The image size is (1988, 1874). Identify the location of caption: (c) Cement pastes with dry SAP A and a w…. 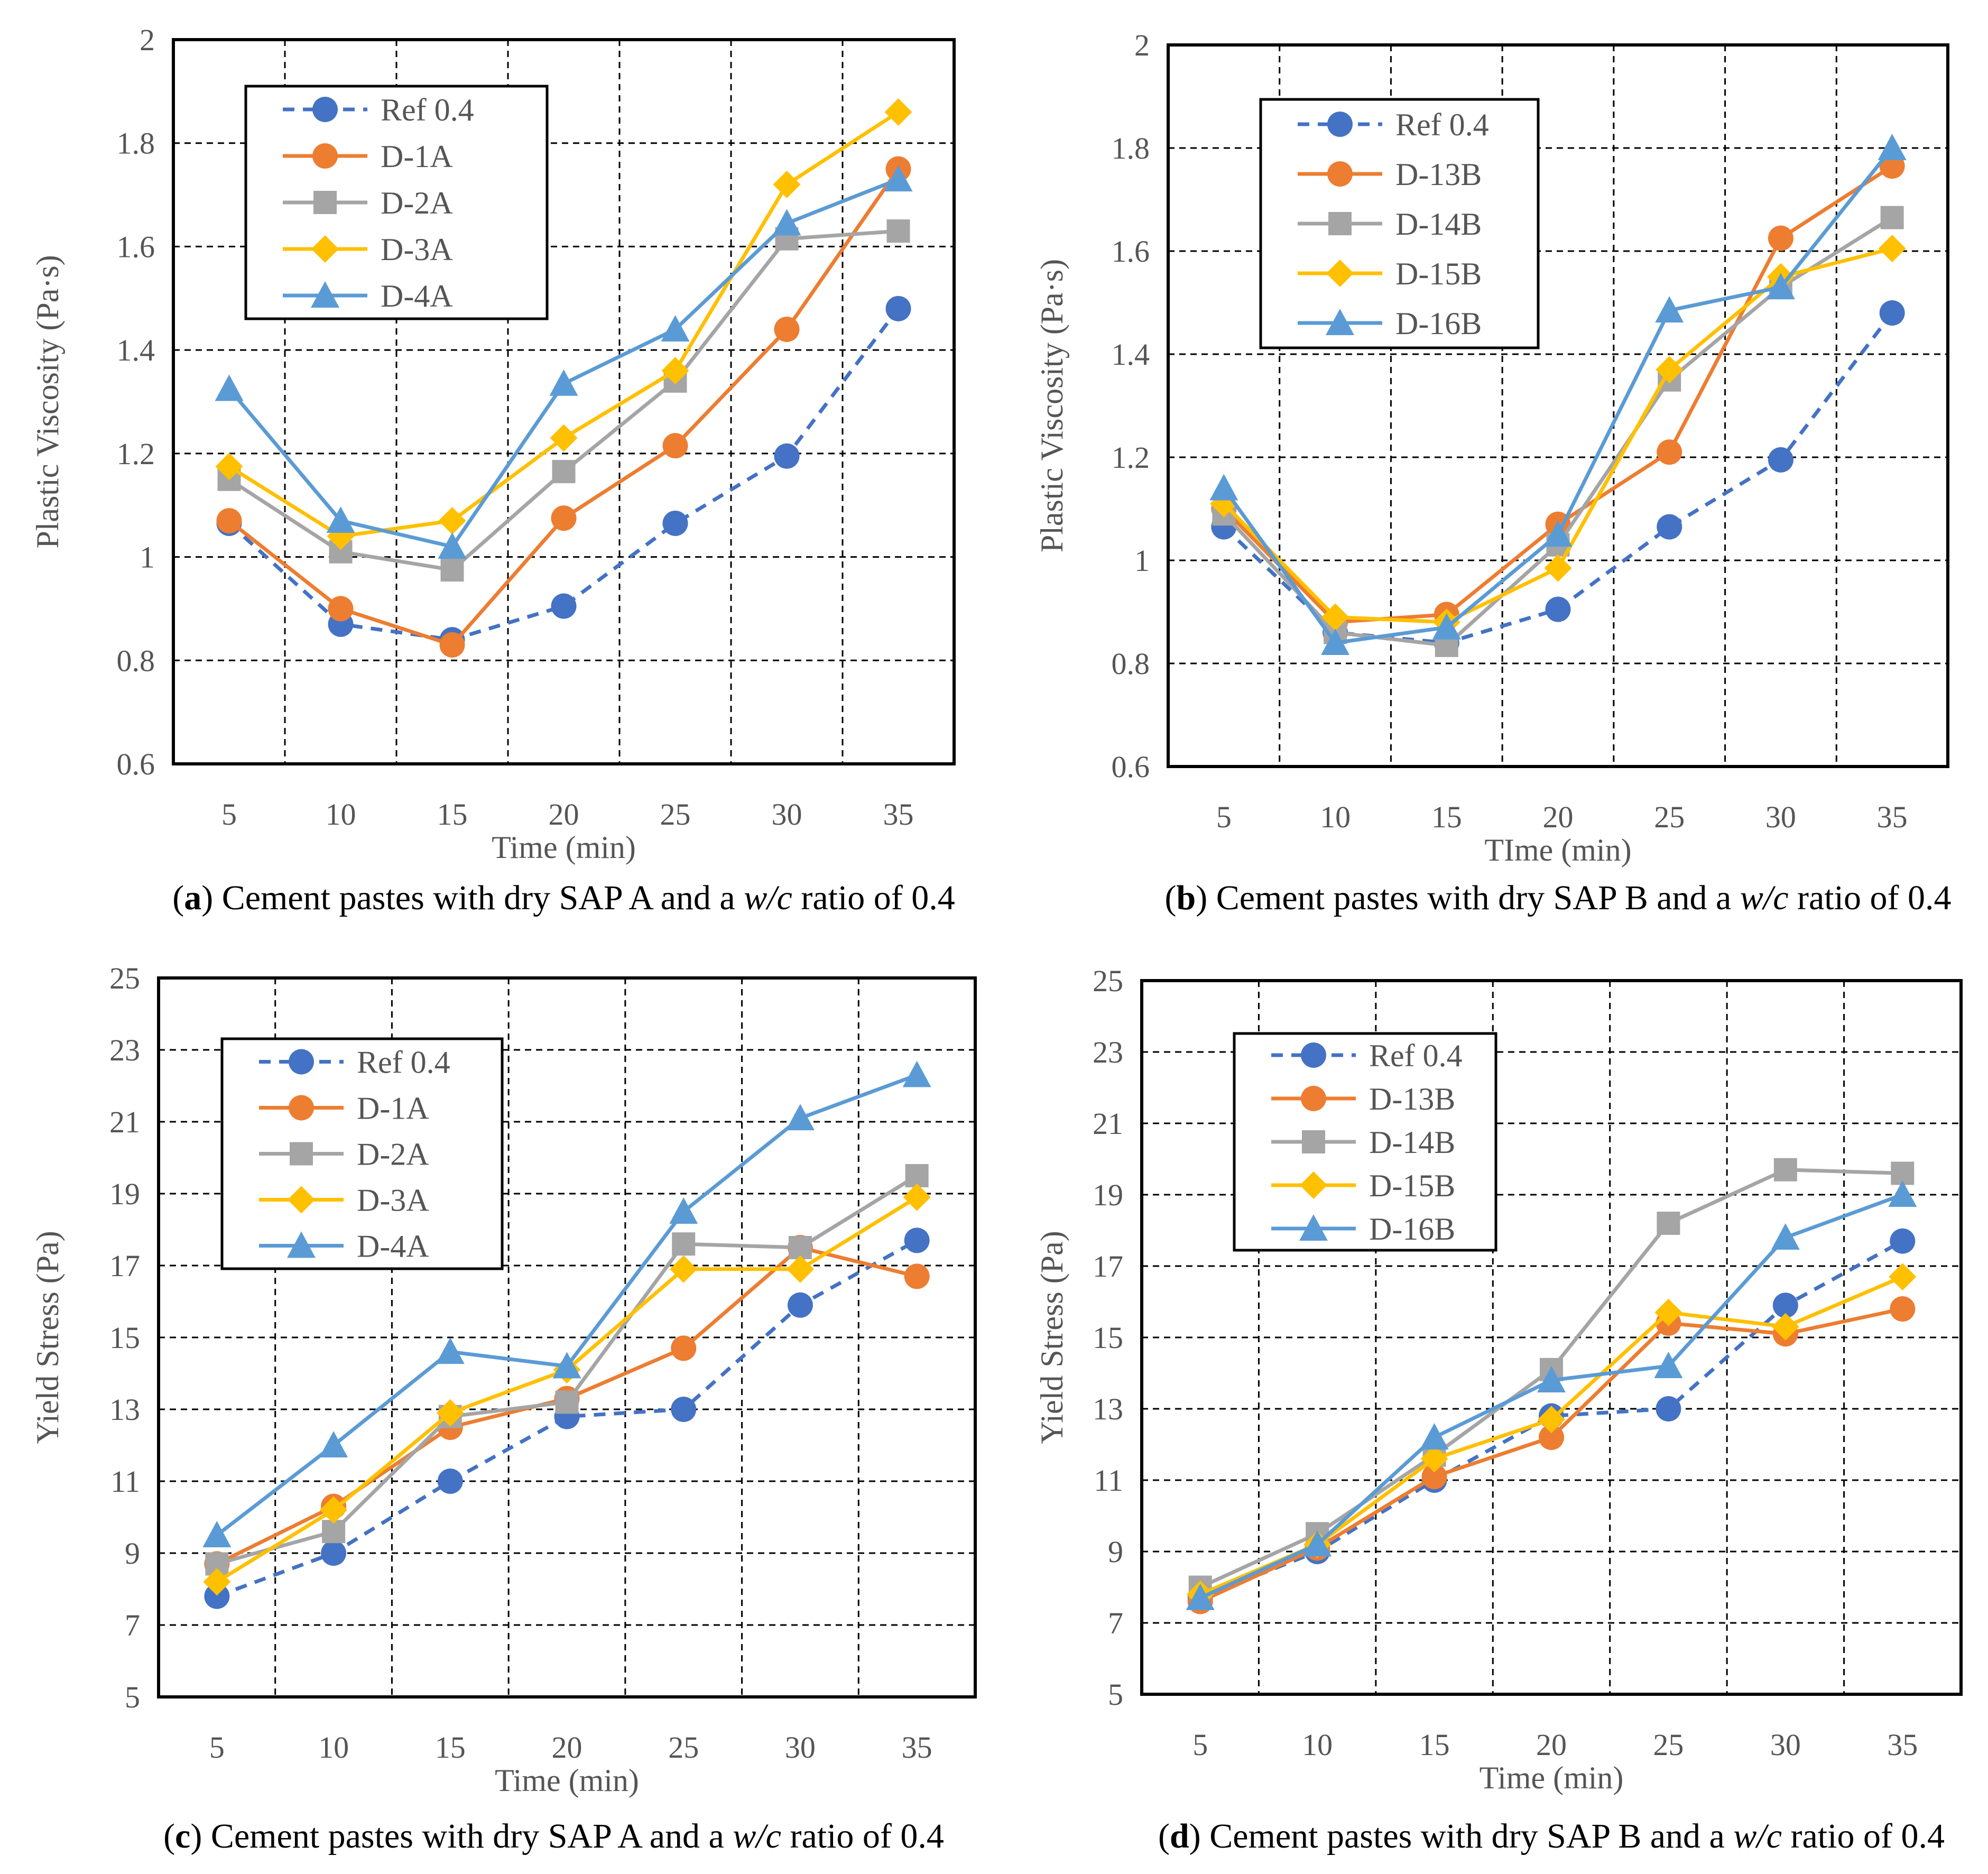
(554, 1836).